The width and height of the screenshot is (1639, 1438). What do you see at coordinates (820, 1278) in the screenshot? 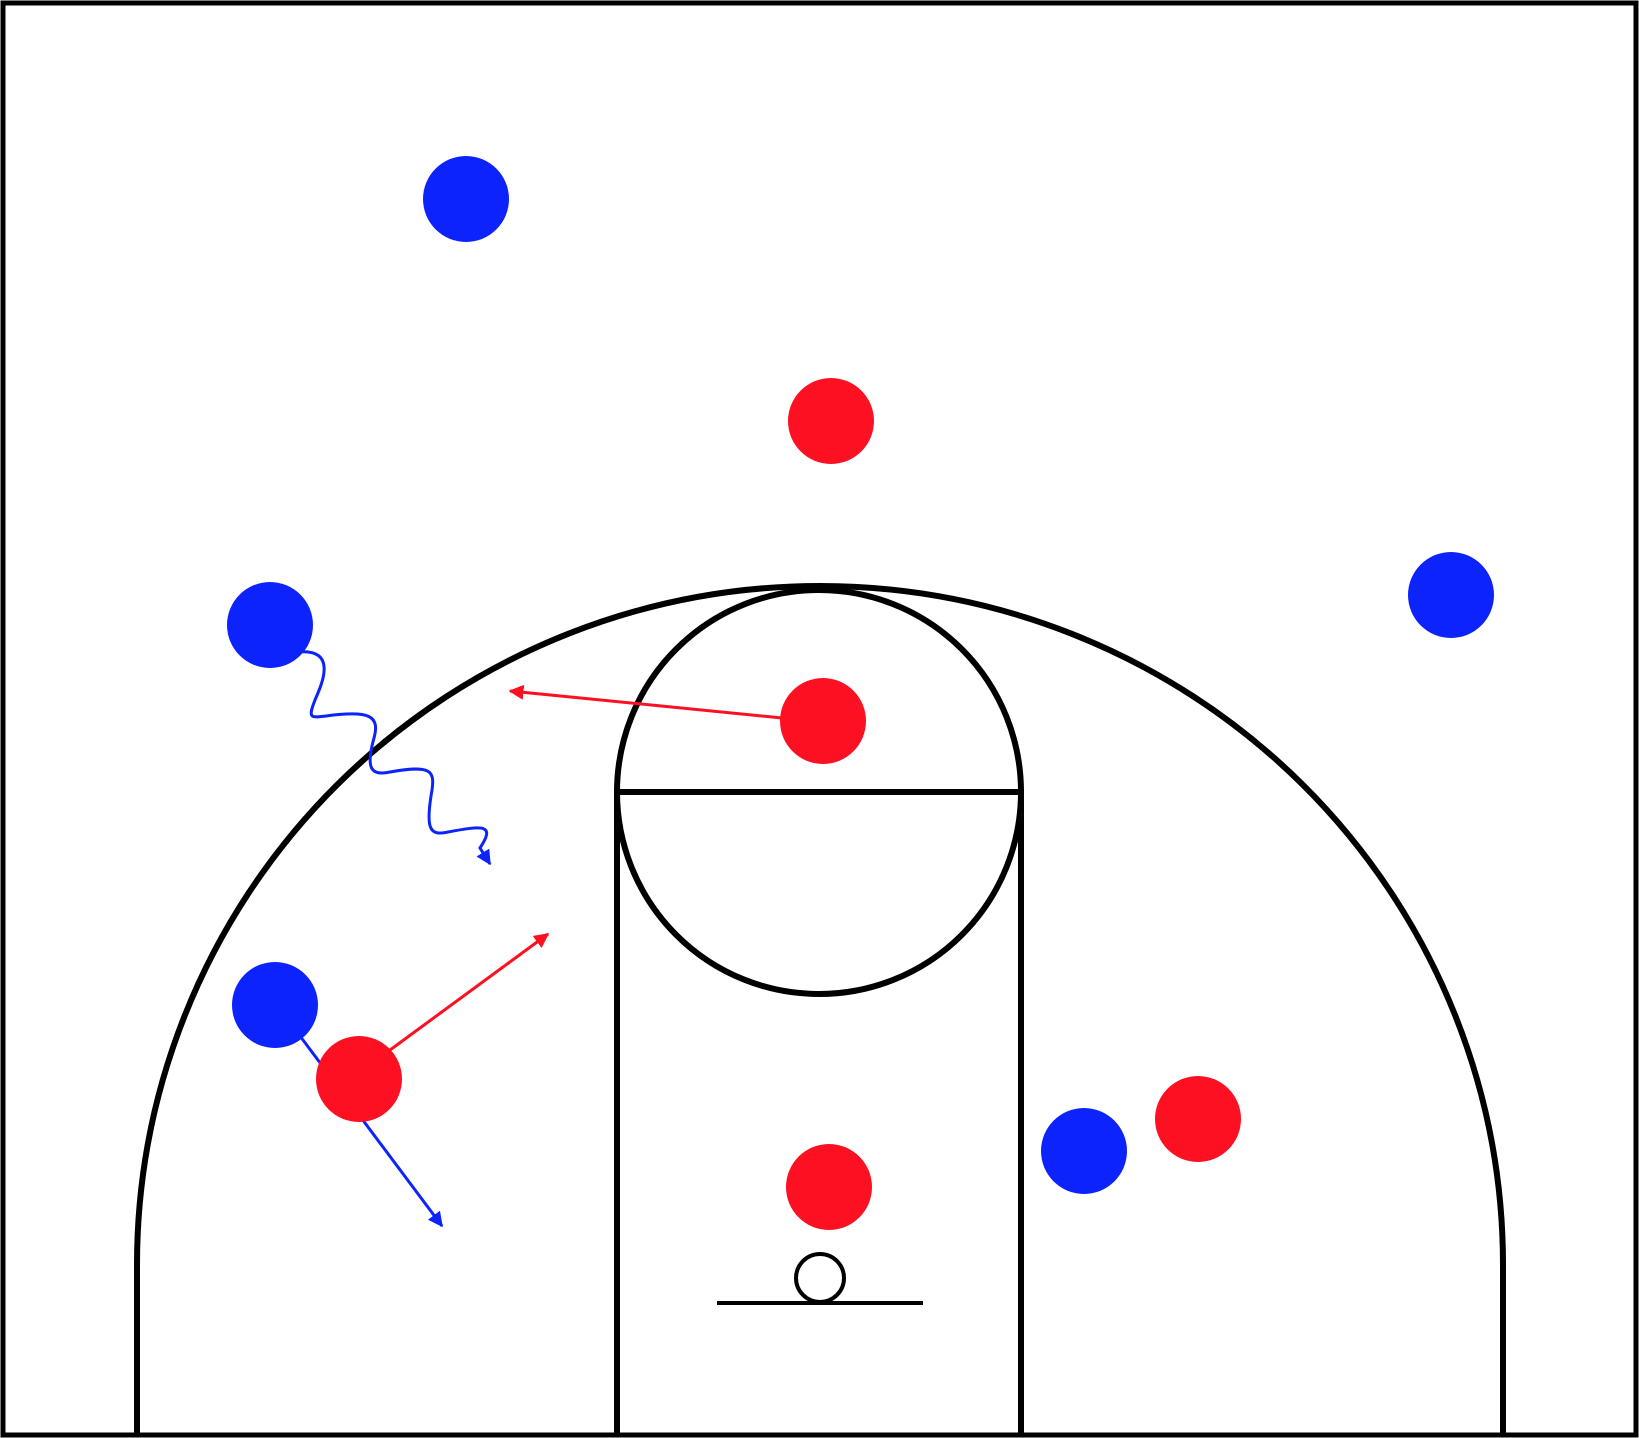
I see `hoop` at bounding box center [820, 1278].